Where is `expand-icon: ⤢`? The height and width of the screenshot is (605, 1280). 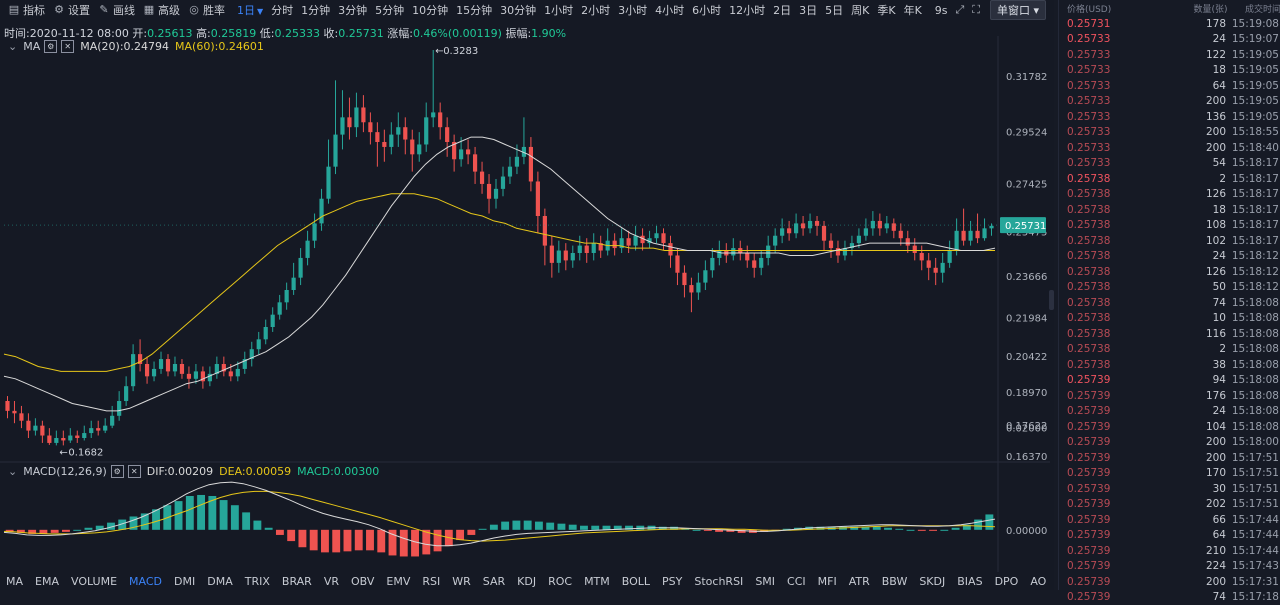 expand-icon: ⤢ is located at coordinates (959, 10).